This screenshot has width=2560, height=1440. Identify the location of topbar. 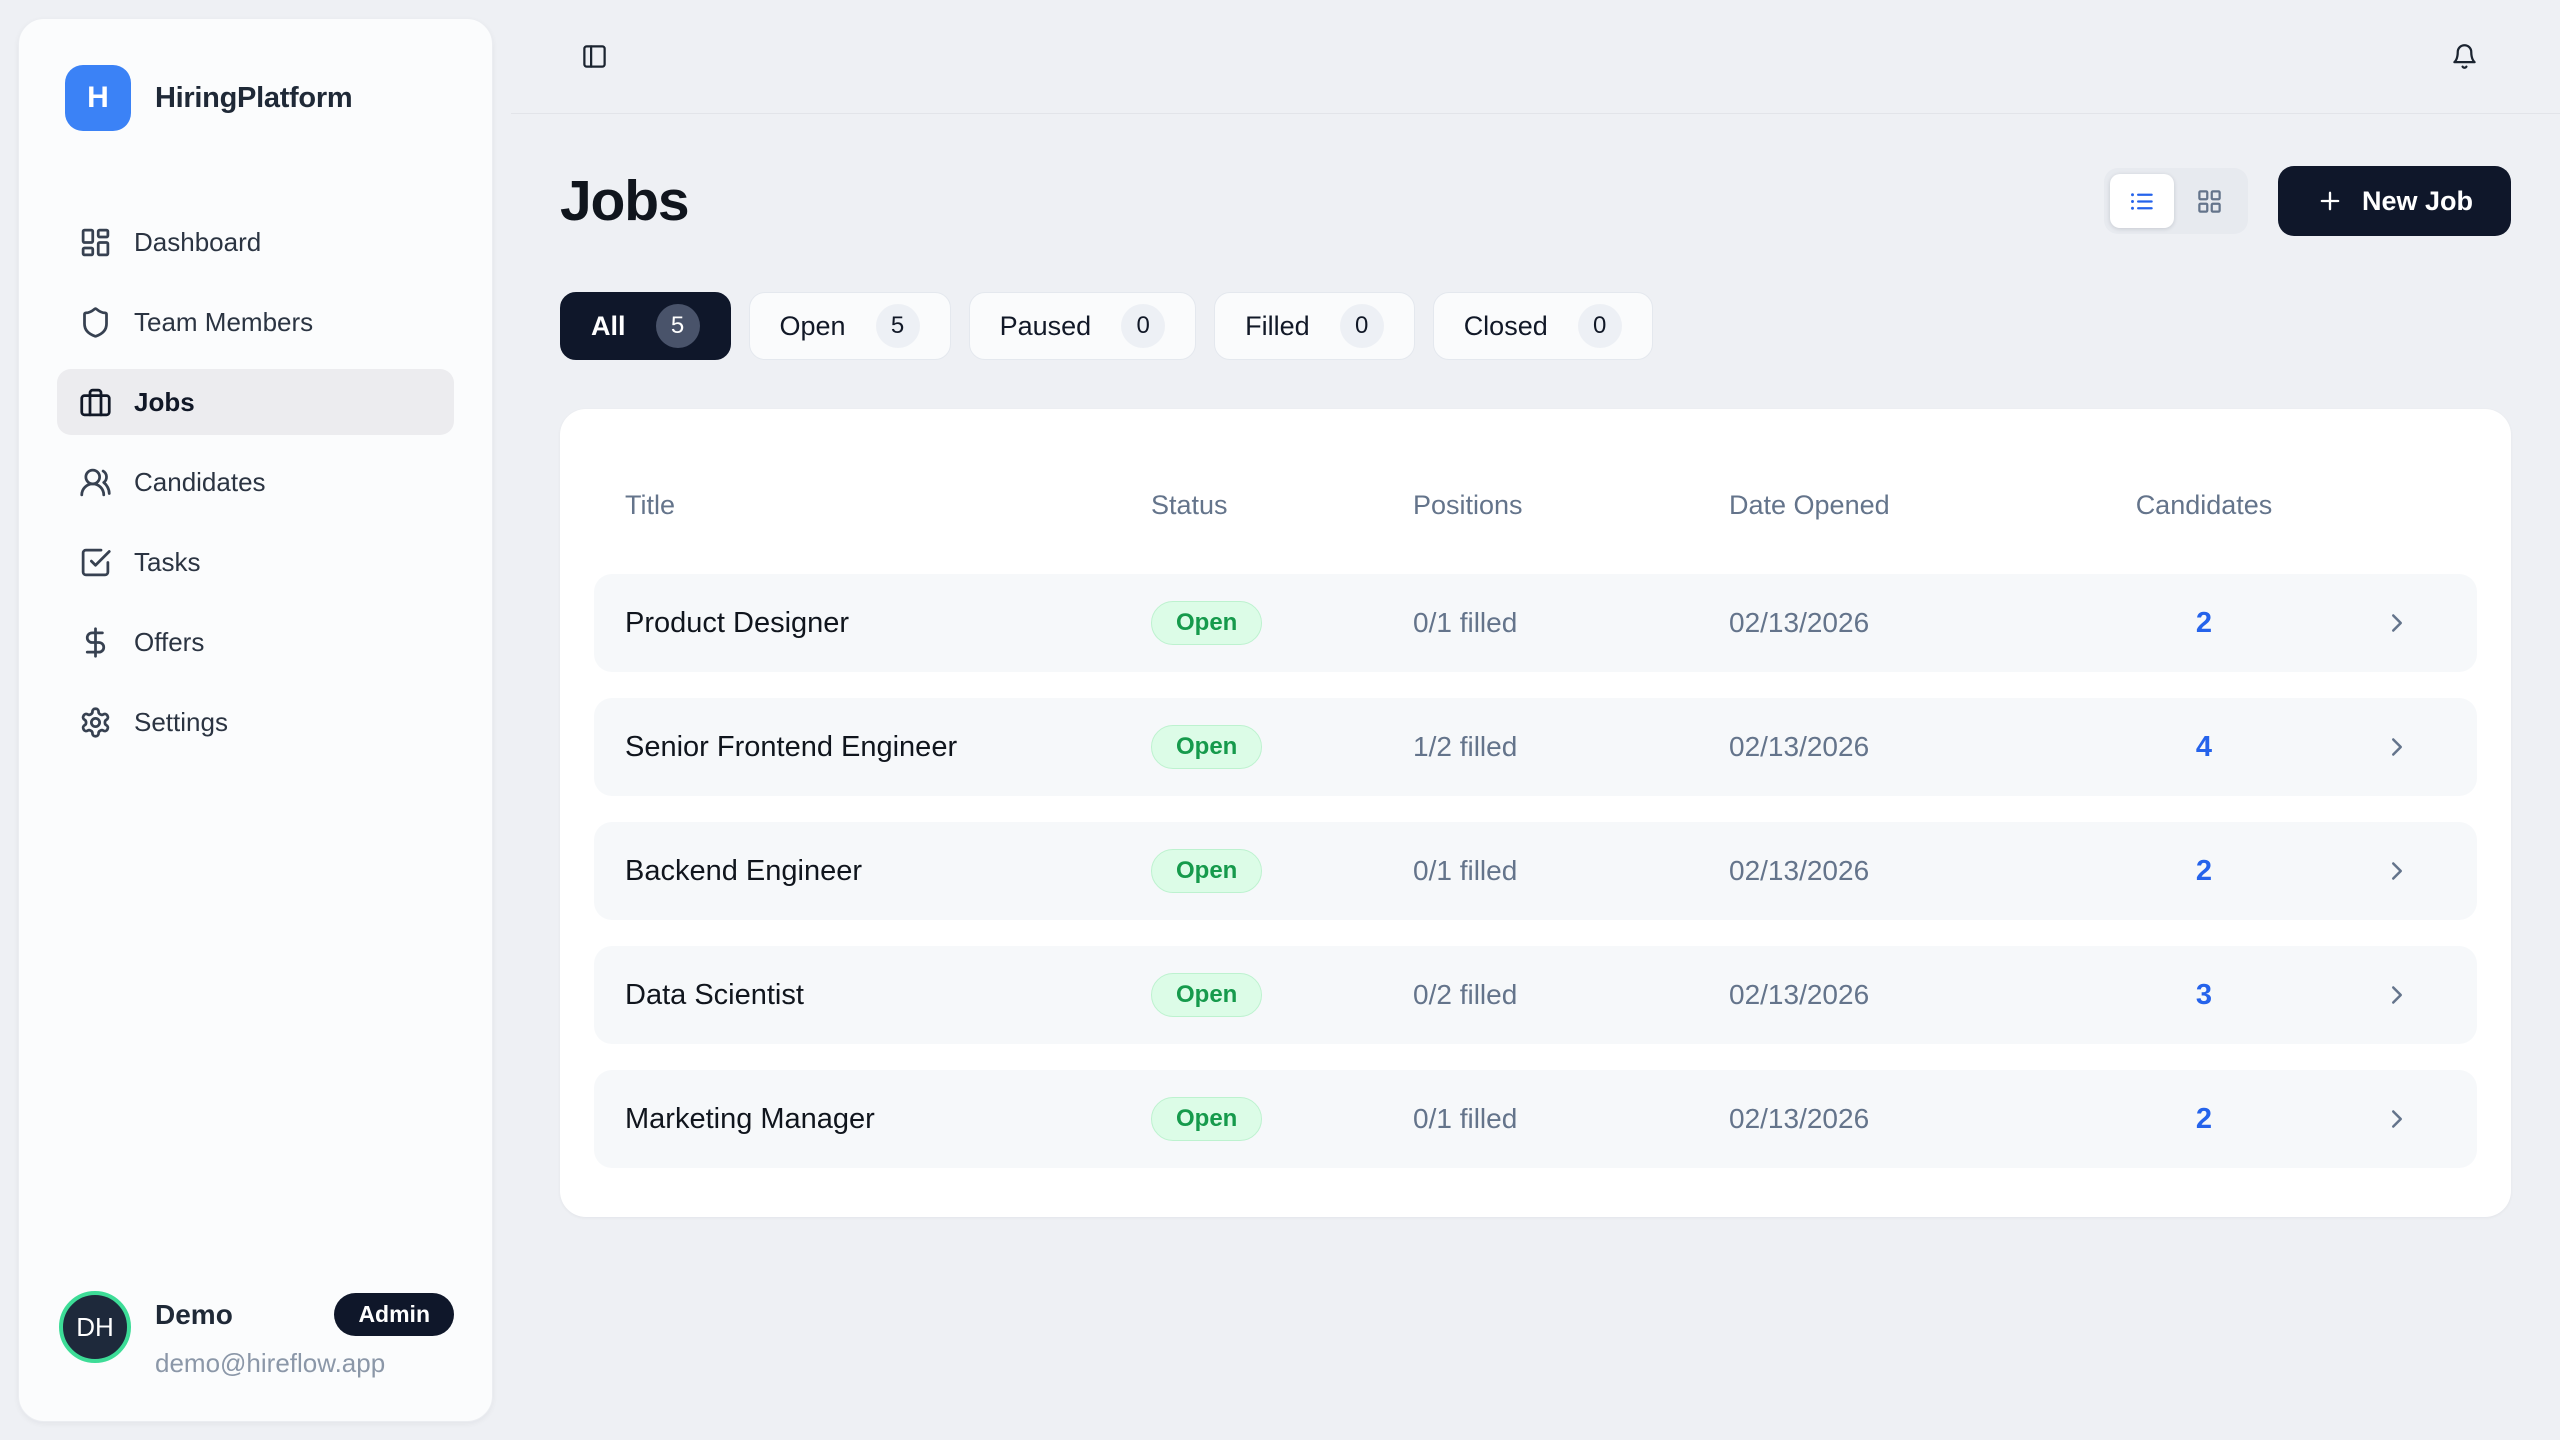
(1535, 57).